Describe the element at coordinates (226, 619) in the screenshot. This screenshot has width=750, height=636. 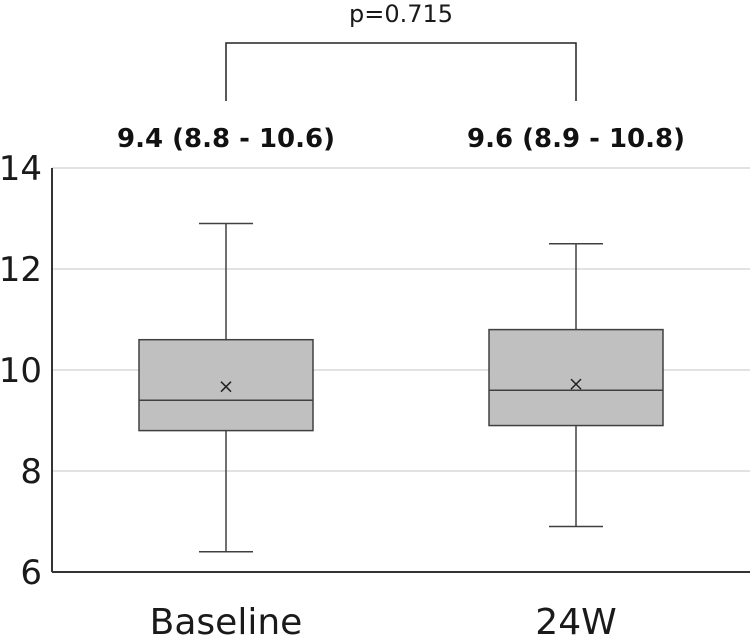
I see `x-category-label: Baseline` at that location.